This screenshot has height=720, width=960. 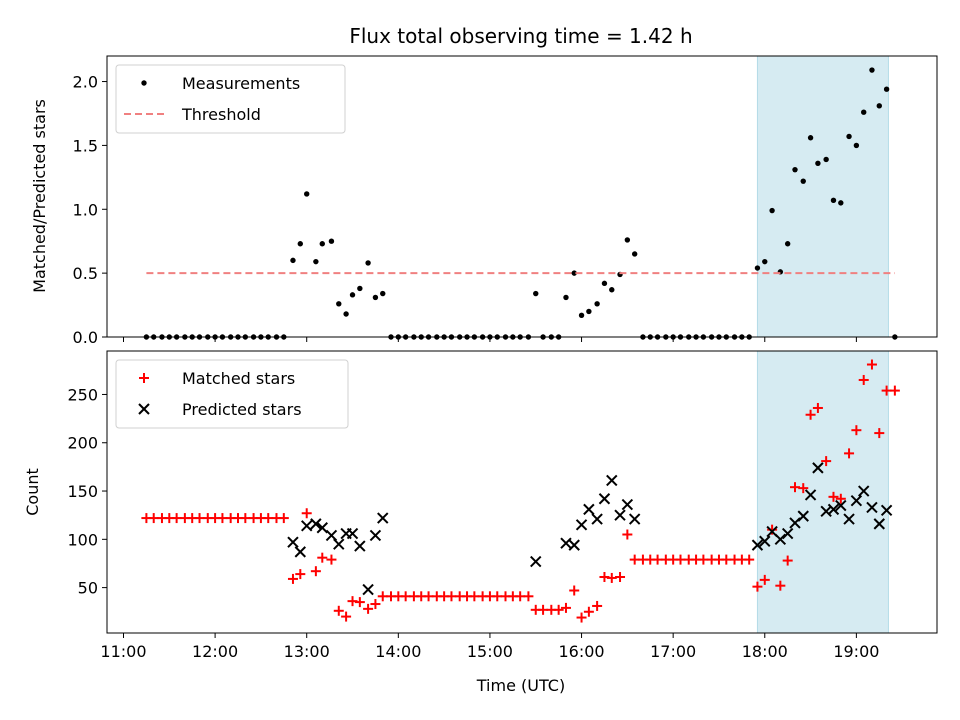 I want to click on top-highlight-span, so click(x=822, y=196).